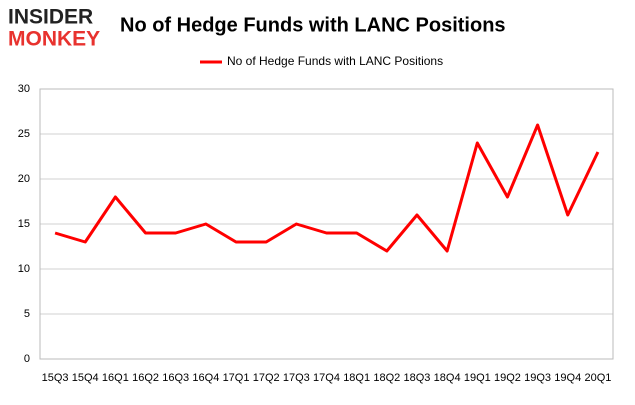 The height and width of the screenshot is (405, 635). What do you see at coordinates (313, 25) in the screenshot?
I see `chart-title: No of Hedge Funds with LANC Positions` at bounding box center [313, 25].